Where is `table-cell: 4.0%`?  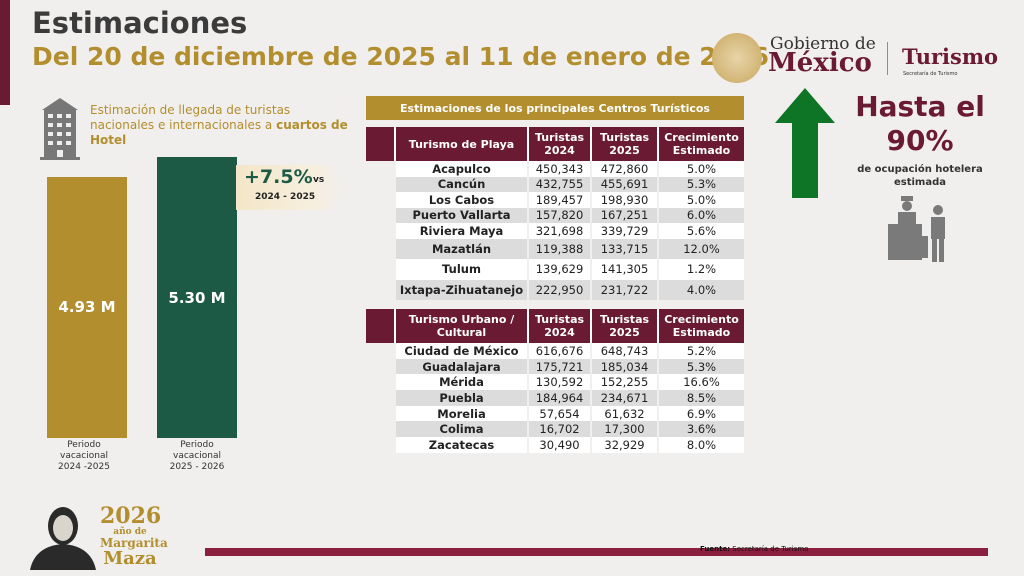
table-cell: 4.0% is located at coordinates (700, 289).